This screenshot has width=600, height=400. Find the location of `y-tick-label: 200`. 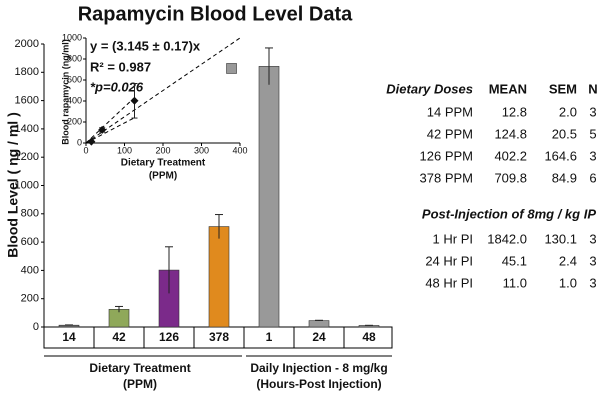

y-tick-label: 200 is located at coordinates (30, 299).